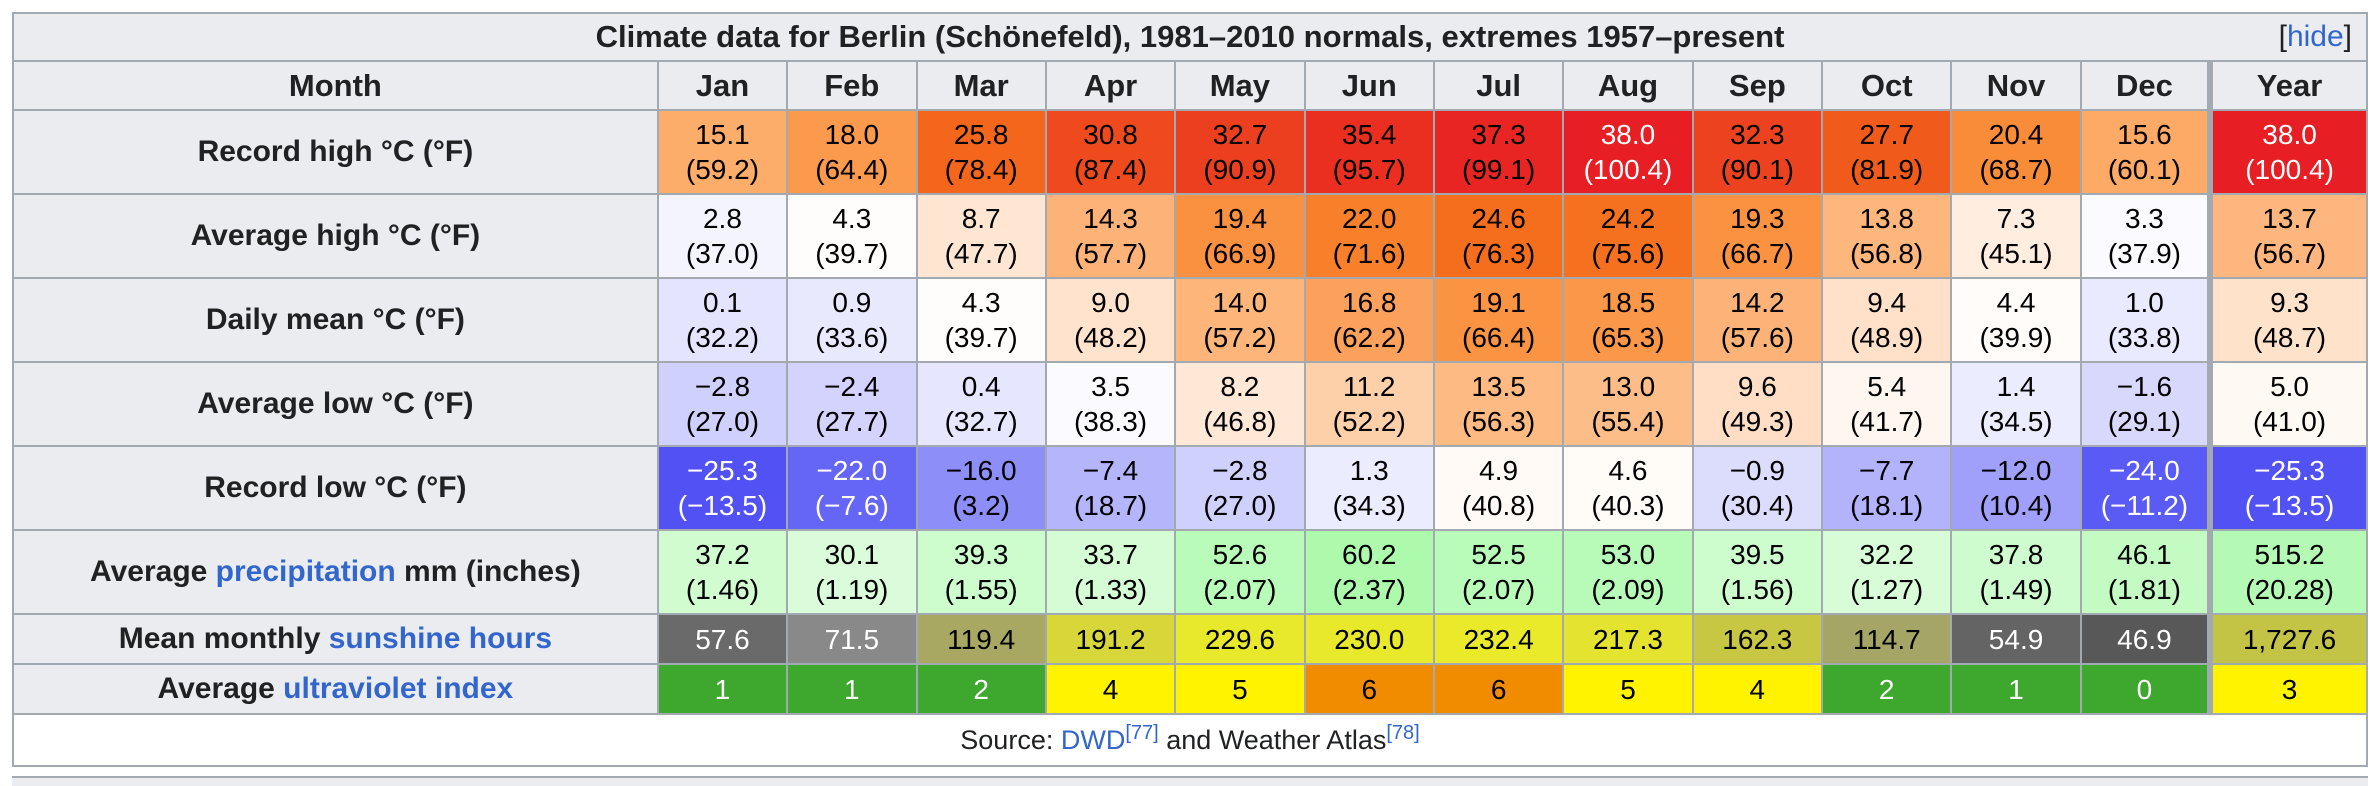  What do you see at coordinates (2144, 302) in the screenshot?
I see `cell-value: 1.0` at bounding box center [2144, 302].